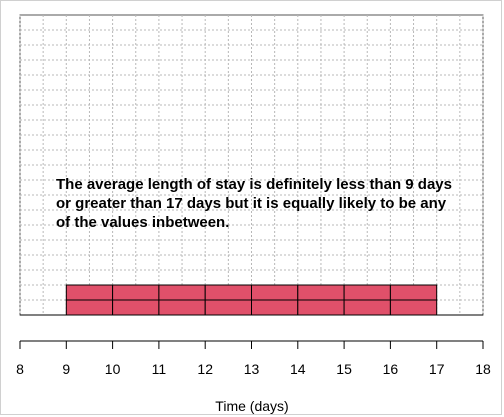 This screenshot has height=417, width=504. Describe the element at coordinates (113, 369) in the screenshot. I see `x-tick-label: 10` at that location.